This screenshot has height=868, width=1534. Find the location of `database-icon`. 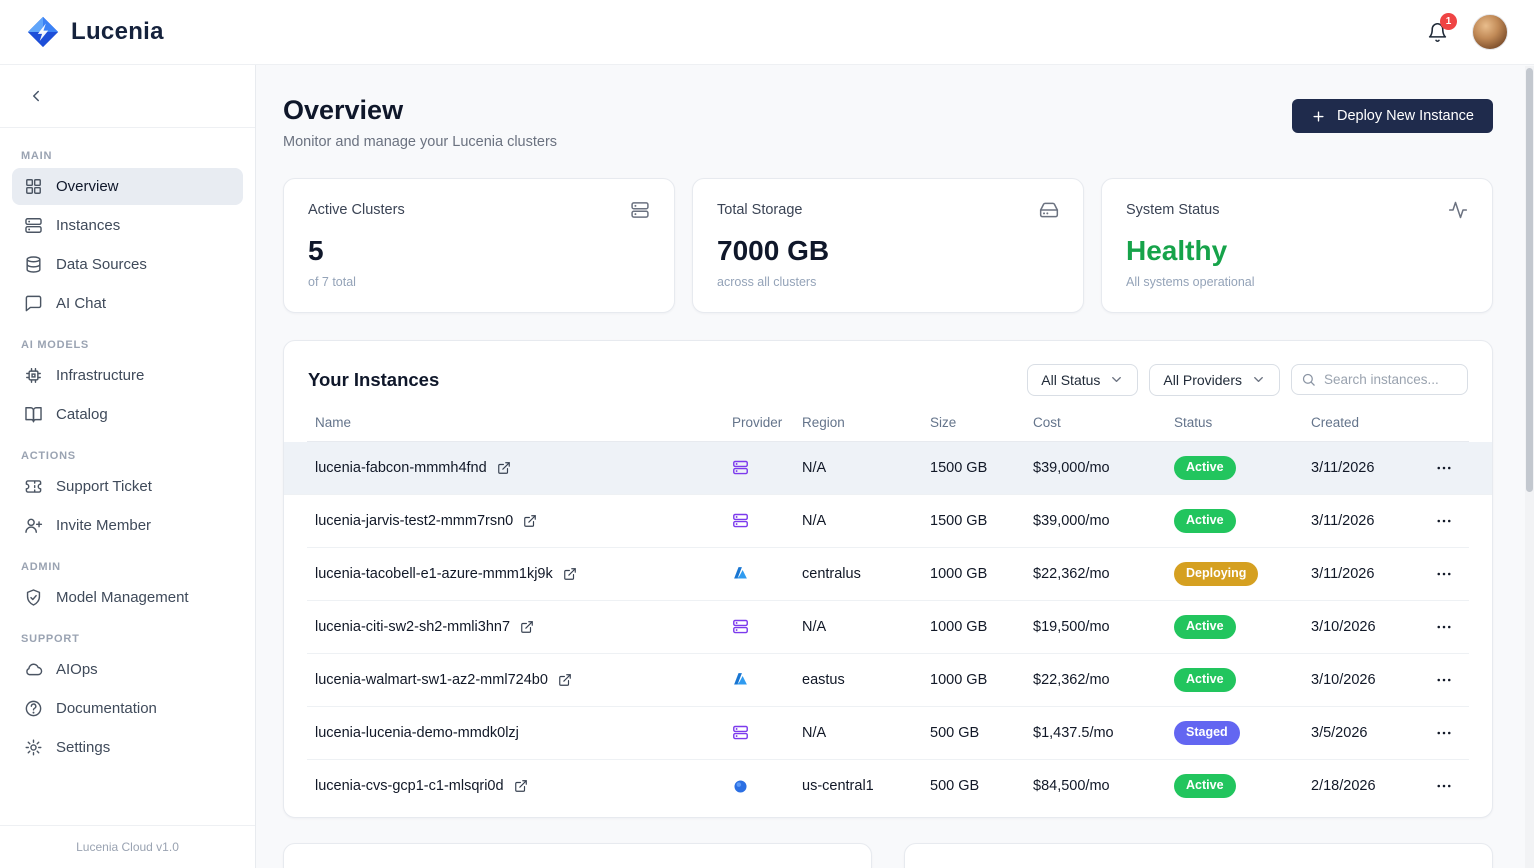

database-icon is located at coordinates (33, 264).